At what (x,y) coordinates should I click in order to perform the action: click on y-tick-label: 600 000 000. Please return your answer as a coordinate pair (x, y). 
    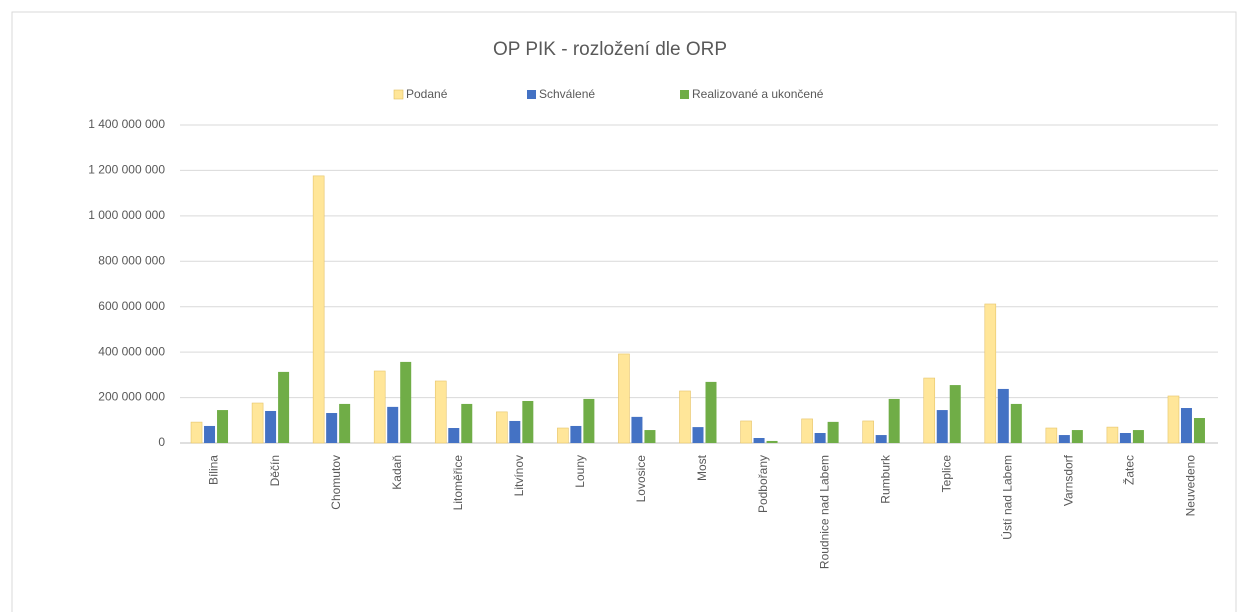
    Looking at the image, I should click on (131, 306).